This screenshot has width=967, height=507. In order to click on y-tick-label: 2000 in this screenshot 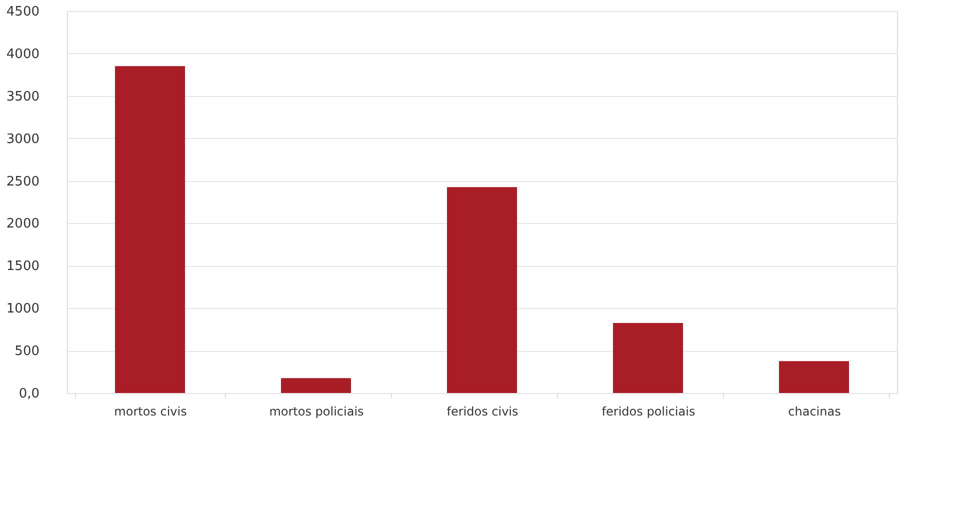, I will do `click(23, 224)`.